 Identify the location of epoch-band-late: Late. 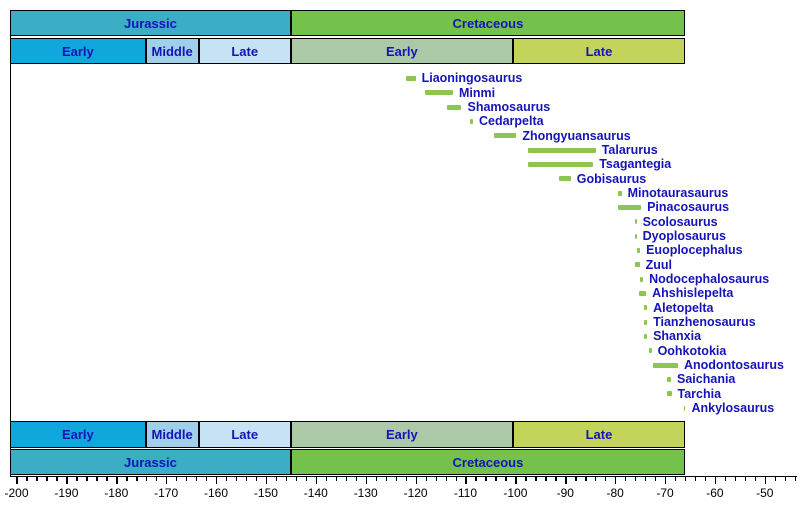
(244, 434).